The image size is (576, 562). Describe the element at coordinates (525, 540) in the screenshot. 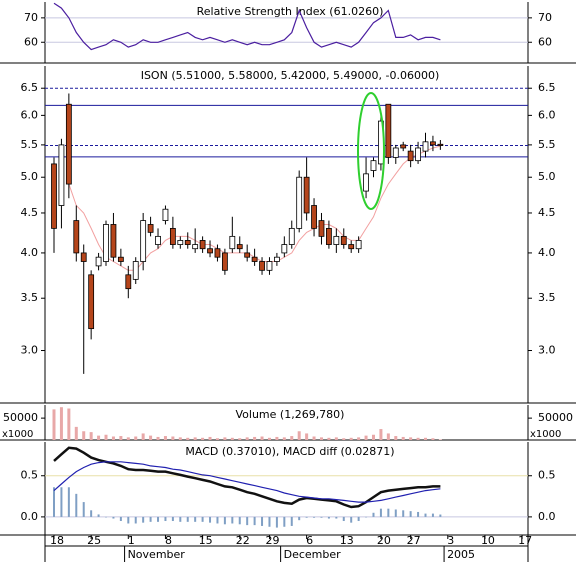

I see `x-tick-label: 17` at that location.